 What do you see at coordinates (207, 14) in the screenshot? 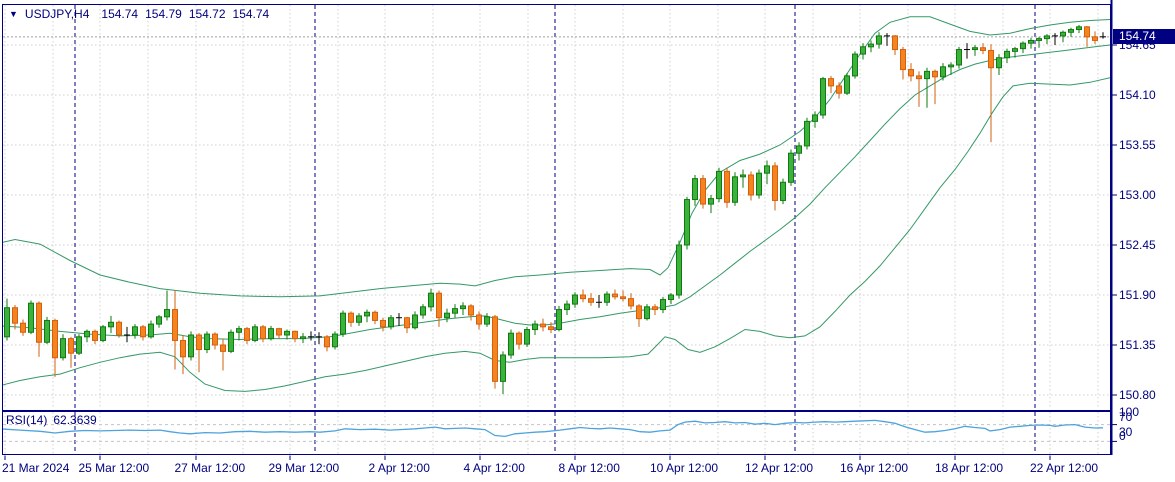
I see `ohlc-low: 154.72` at bounding box center [207, 14].